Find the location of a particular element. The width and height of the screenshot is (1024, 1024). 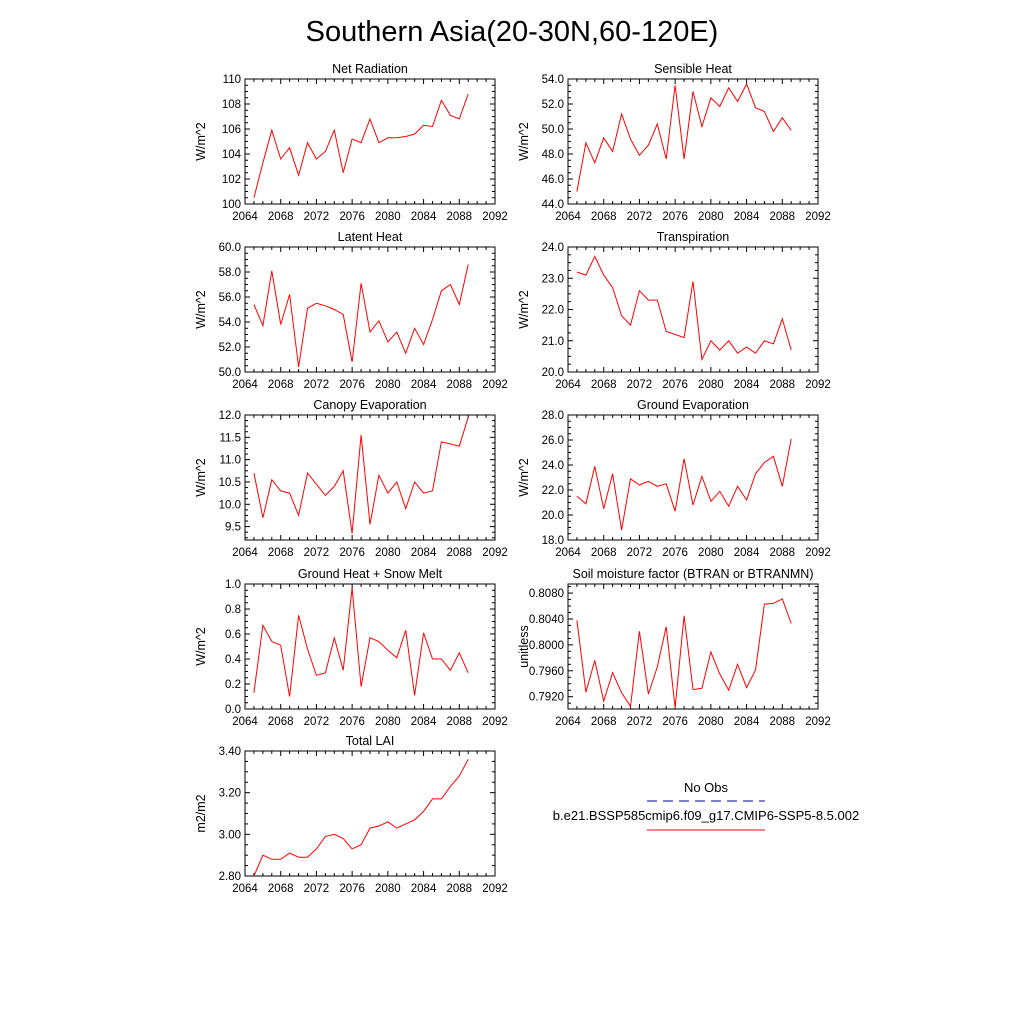

y-tick-label: 54.0 is located at coordinates (230, 323).